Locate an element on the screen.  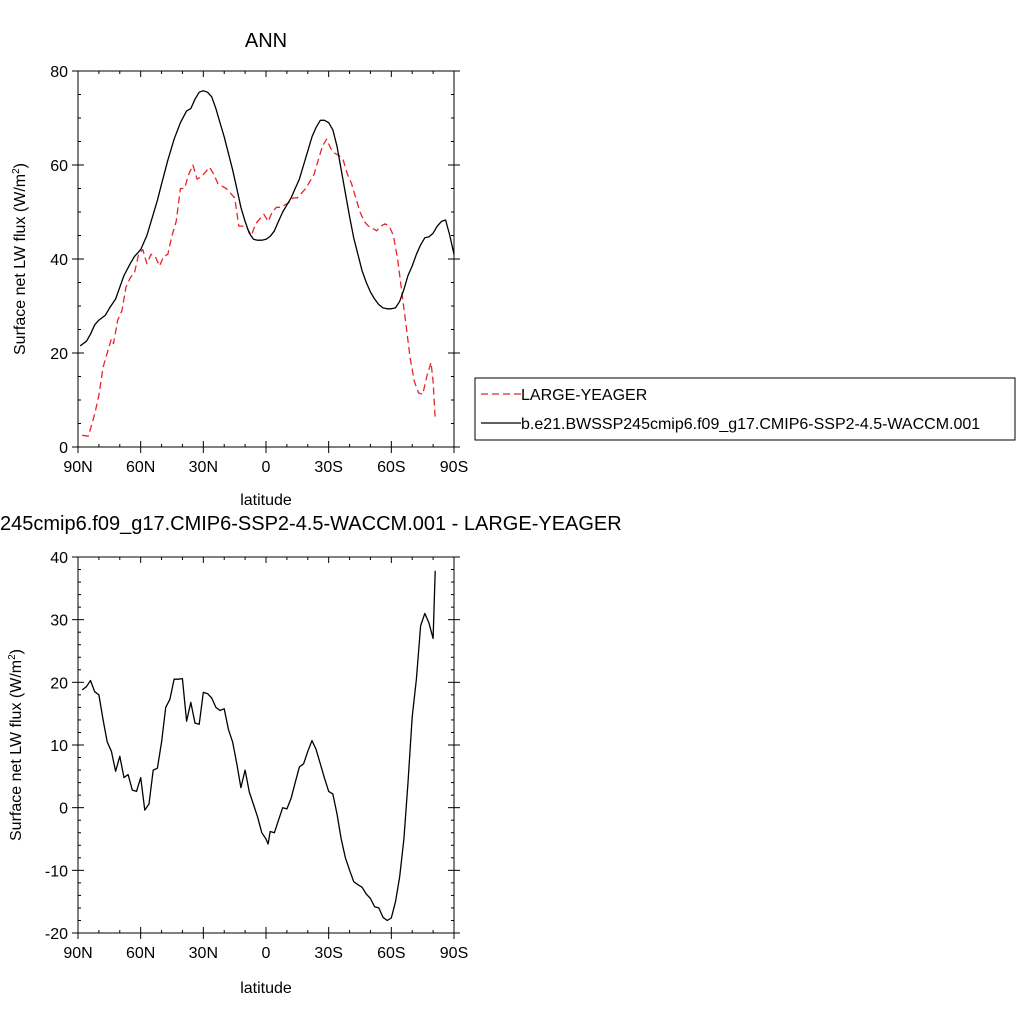
panel-1-plot-frame is located at coordinates (266, 259).